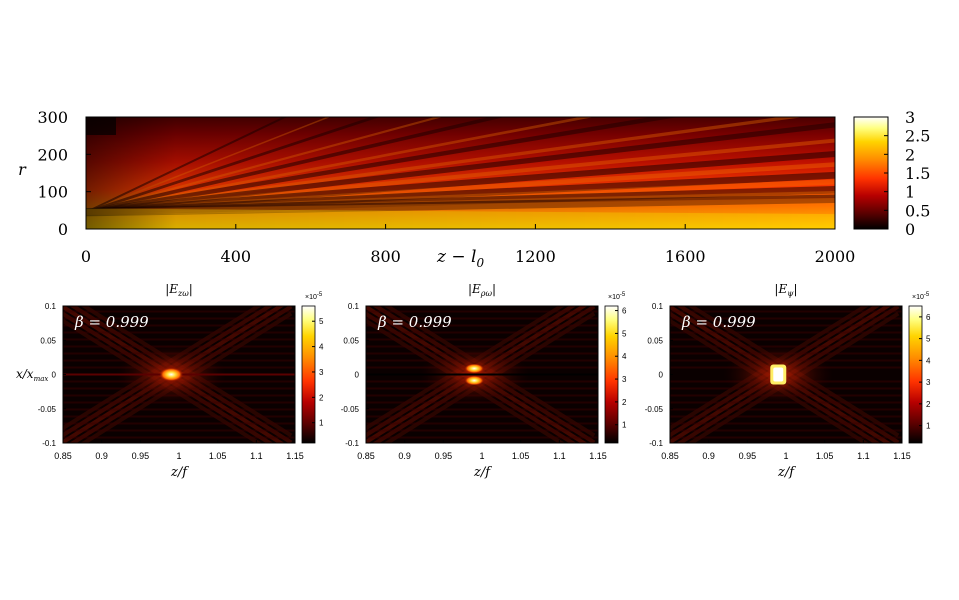 The image size is (959, 600). I want to click on top-colorbar-label: 2, so click(910, 154).